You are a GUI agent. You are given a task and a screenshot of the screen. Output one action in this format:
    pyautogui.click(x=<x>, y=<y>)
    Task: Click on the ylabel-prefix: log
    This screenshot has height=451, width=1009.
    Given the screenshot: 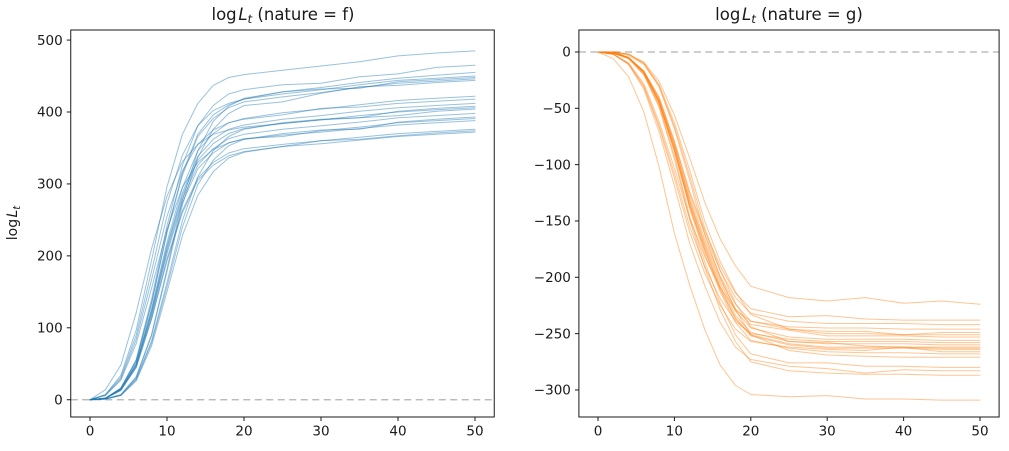 What is the action you would take?
    pyautogui.click(x=13, y=229)
    